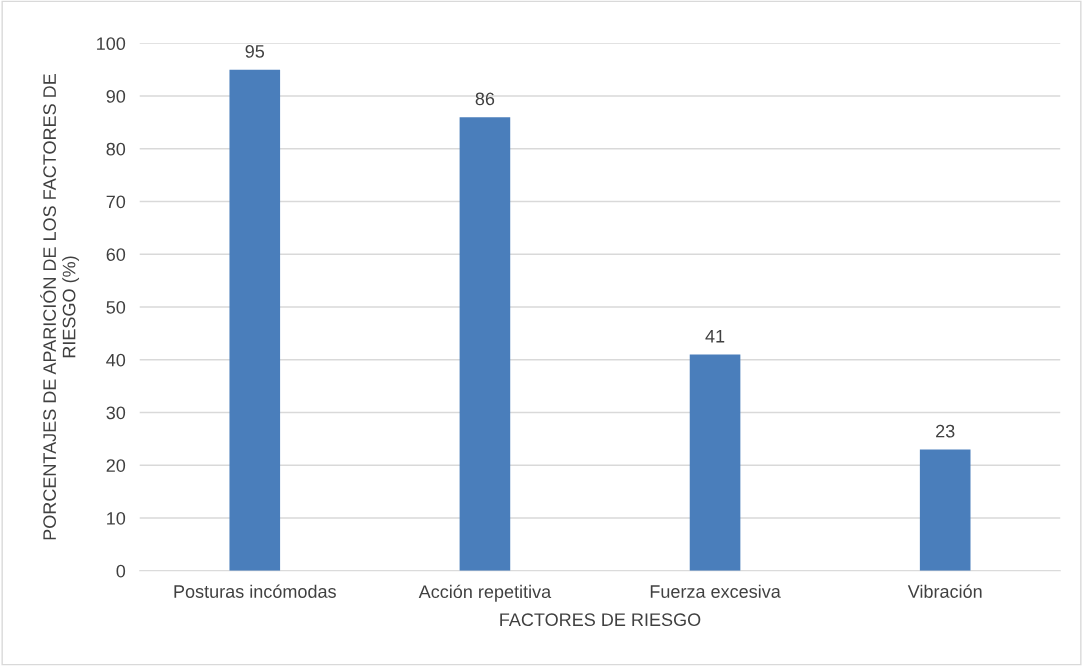  What do you see at coordinates (600, 620) in the screenshot?
I see `x-axis-title: FACTORES DE RIESGO` at bounding box center [600, 620].